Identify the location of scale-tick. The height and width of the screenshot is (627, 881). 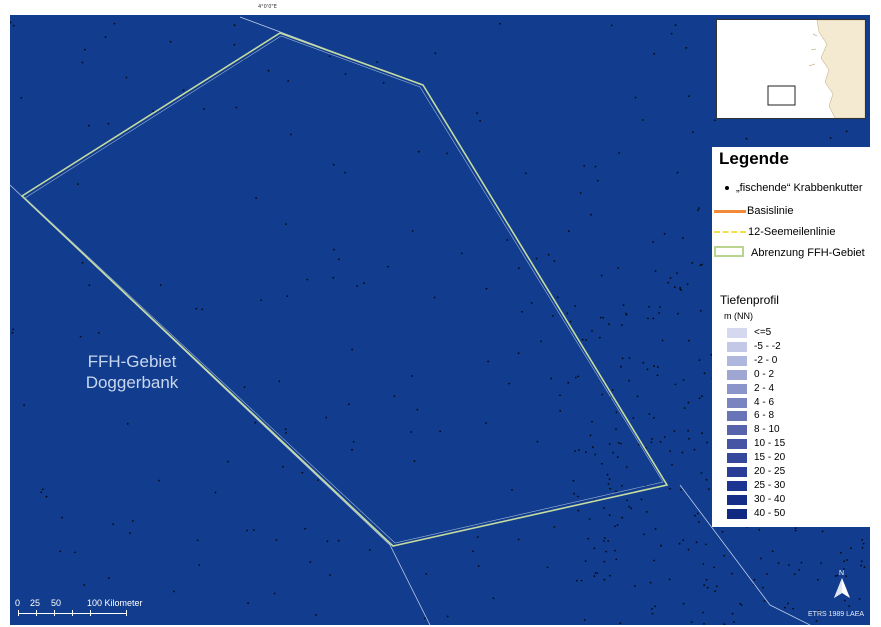
(126, 613).